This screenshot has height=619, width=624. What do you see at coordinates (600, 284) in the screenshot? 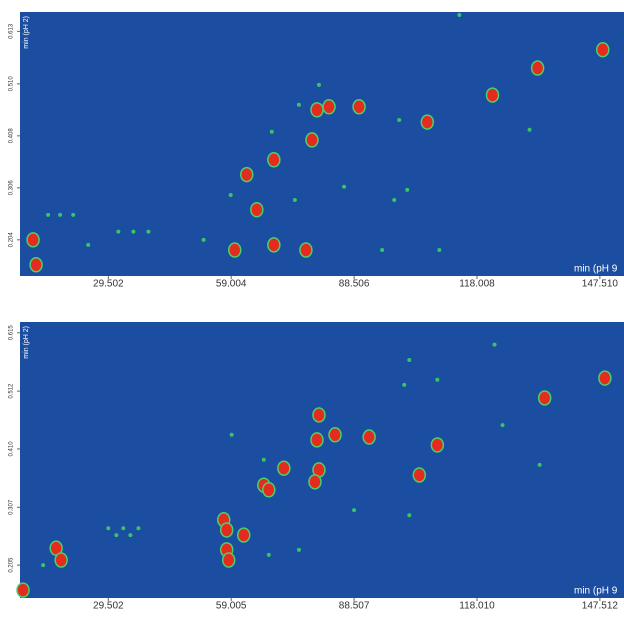
I see `x-tick-label: 147.510` at bounding box center [600, 284].